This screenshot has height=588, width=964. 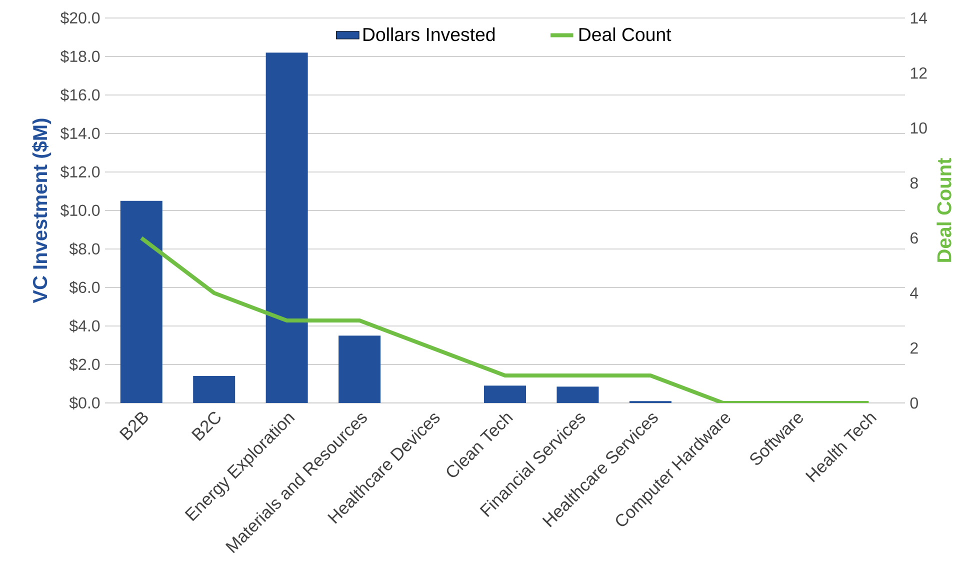 I want to click on y-tick-label: $2.0, so click(x=84, y=364).